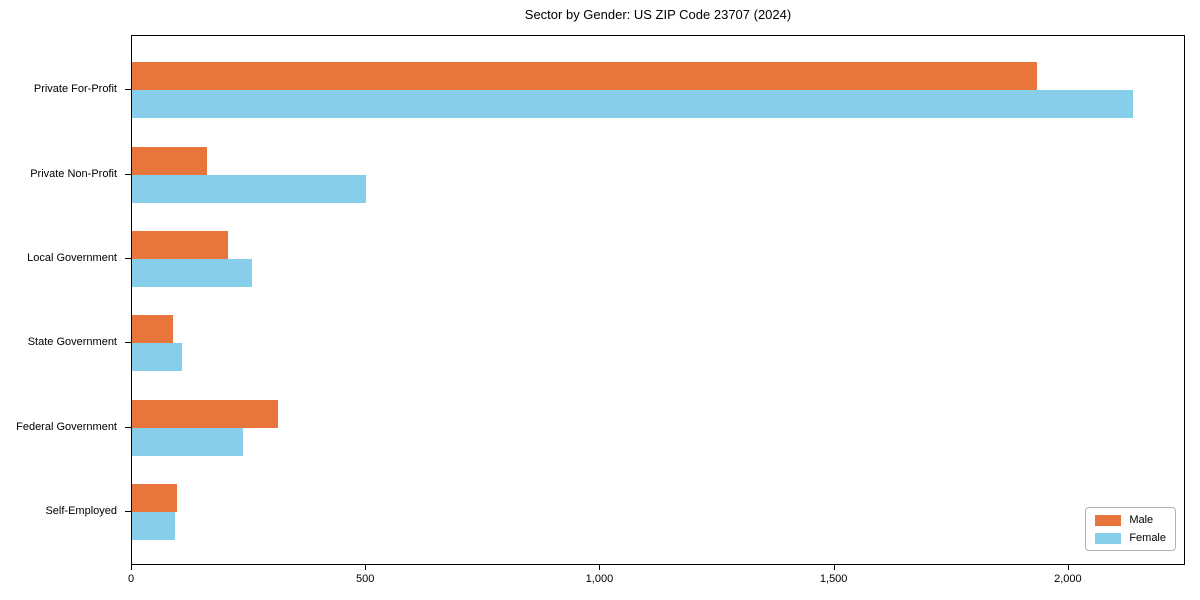  Describe the element at coordinates (584, 76) in the screenshot. I see `bar-male-private-for-profit` at that location.